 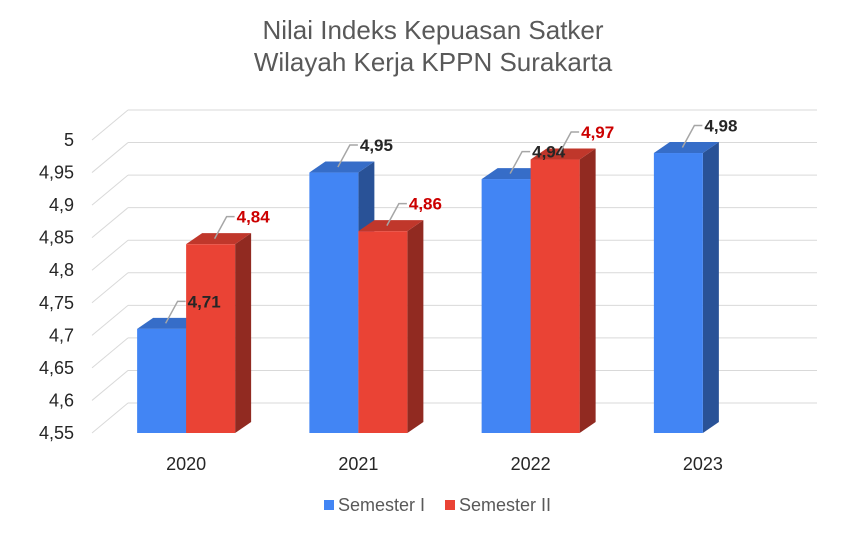 What do you see at coordinates (381, 505) in the screenshot?
I see `legend-label: Semester I` at bounding box center [381, 505].